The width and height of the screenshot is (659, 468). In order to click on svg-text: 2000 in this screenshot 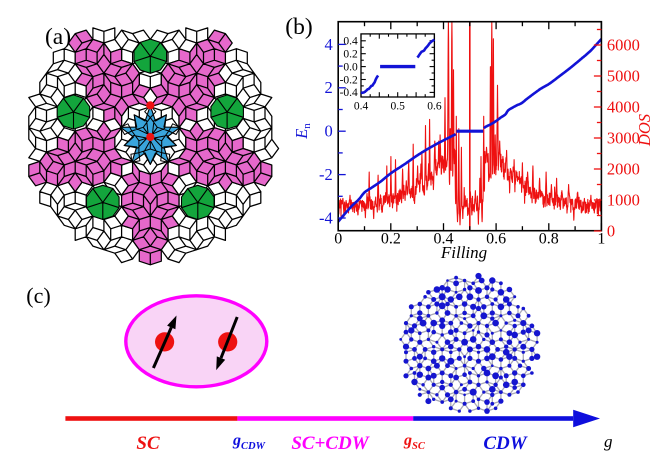, I will do `click(623, 169)`.